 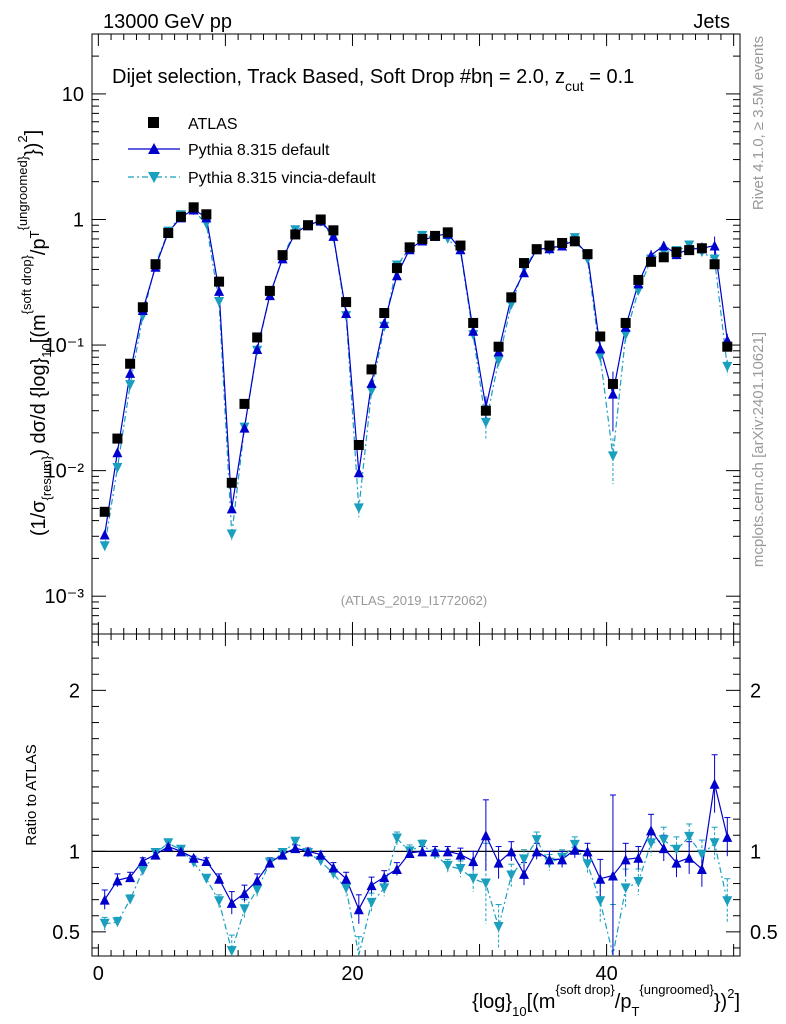 I want to click on x-axis-label-part: }), so click(x=720, y=1002).